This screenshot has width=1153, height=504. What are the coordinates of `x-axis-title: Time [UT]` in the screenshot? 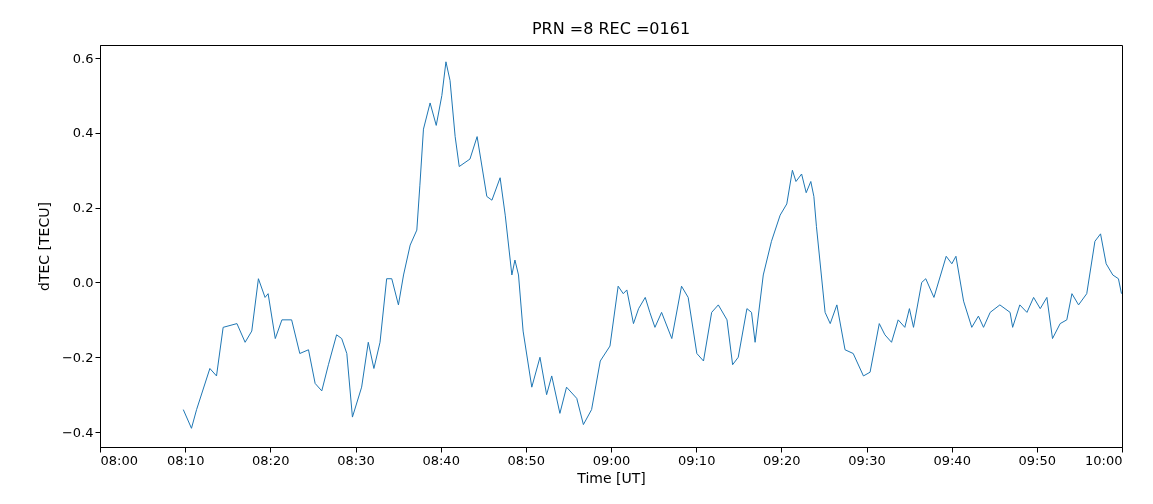 It's located at (611, 477).